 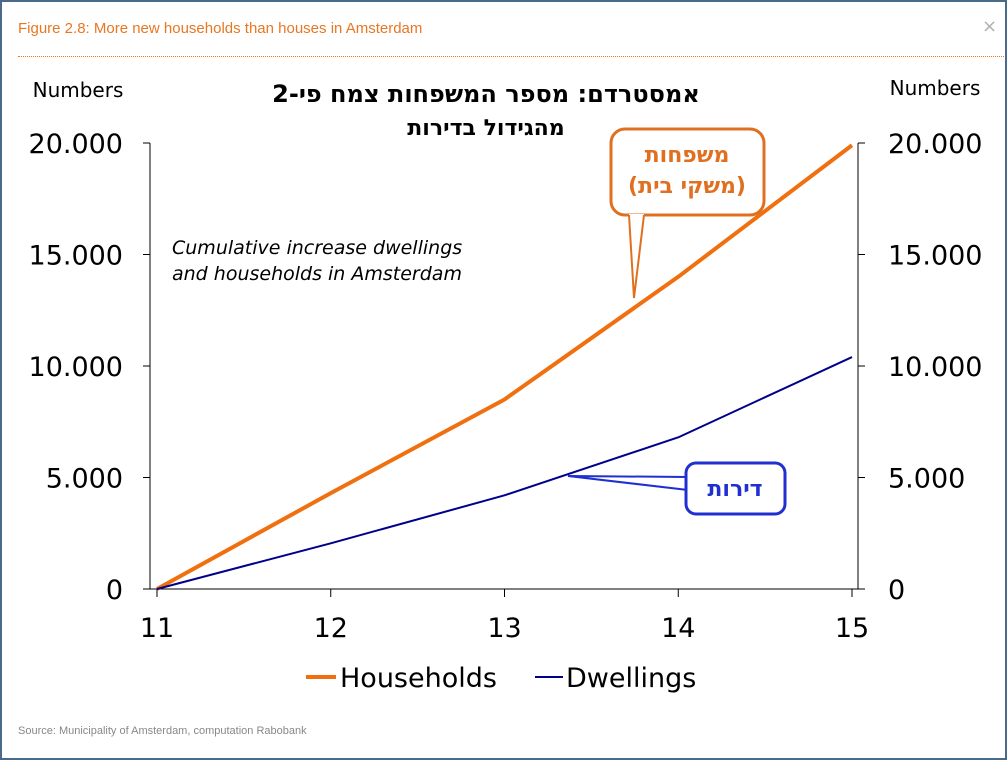 What do you see at coordinates (501, 678) in the screenshot?
I see `chart-legend: Households Dwellings` at bounding box center [501, 678].